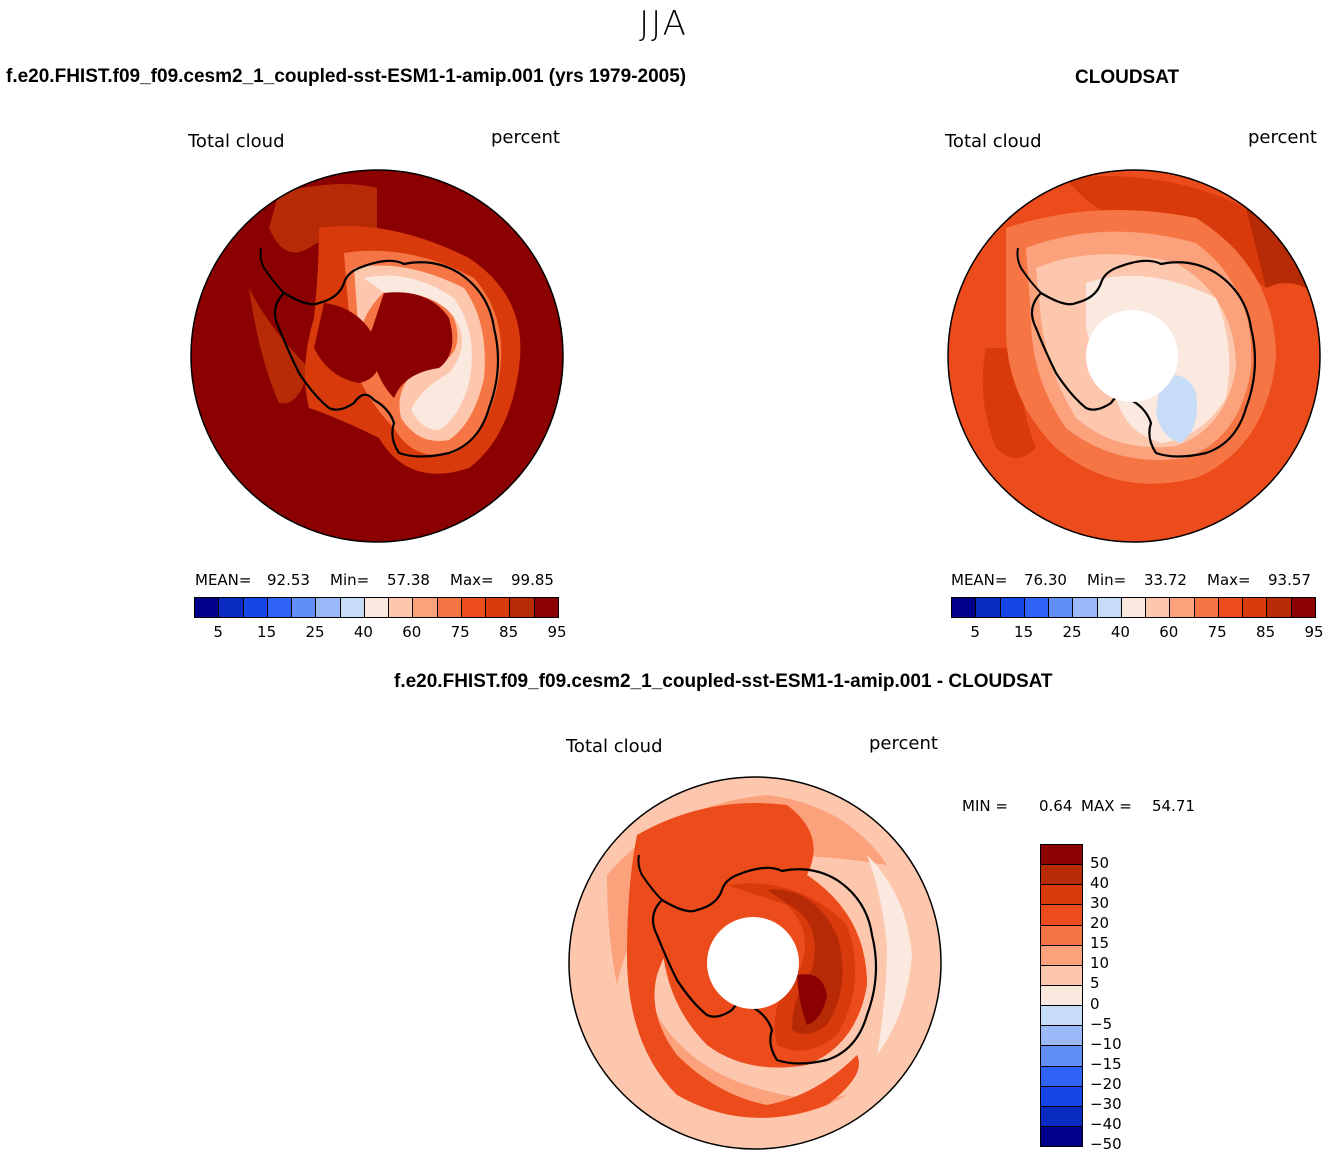  Describe the element at coordinates (1106, 806) in the screenshot. I see `diff-max-label: MAX =` at that location.